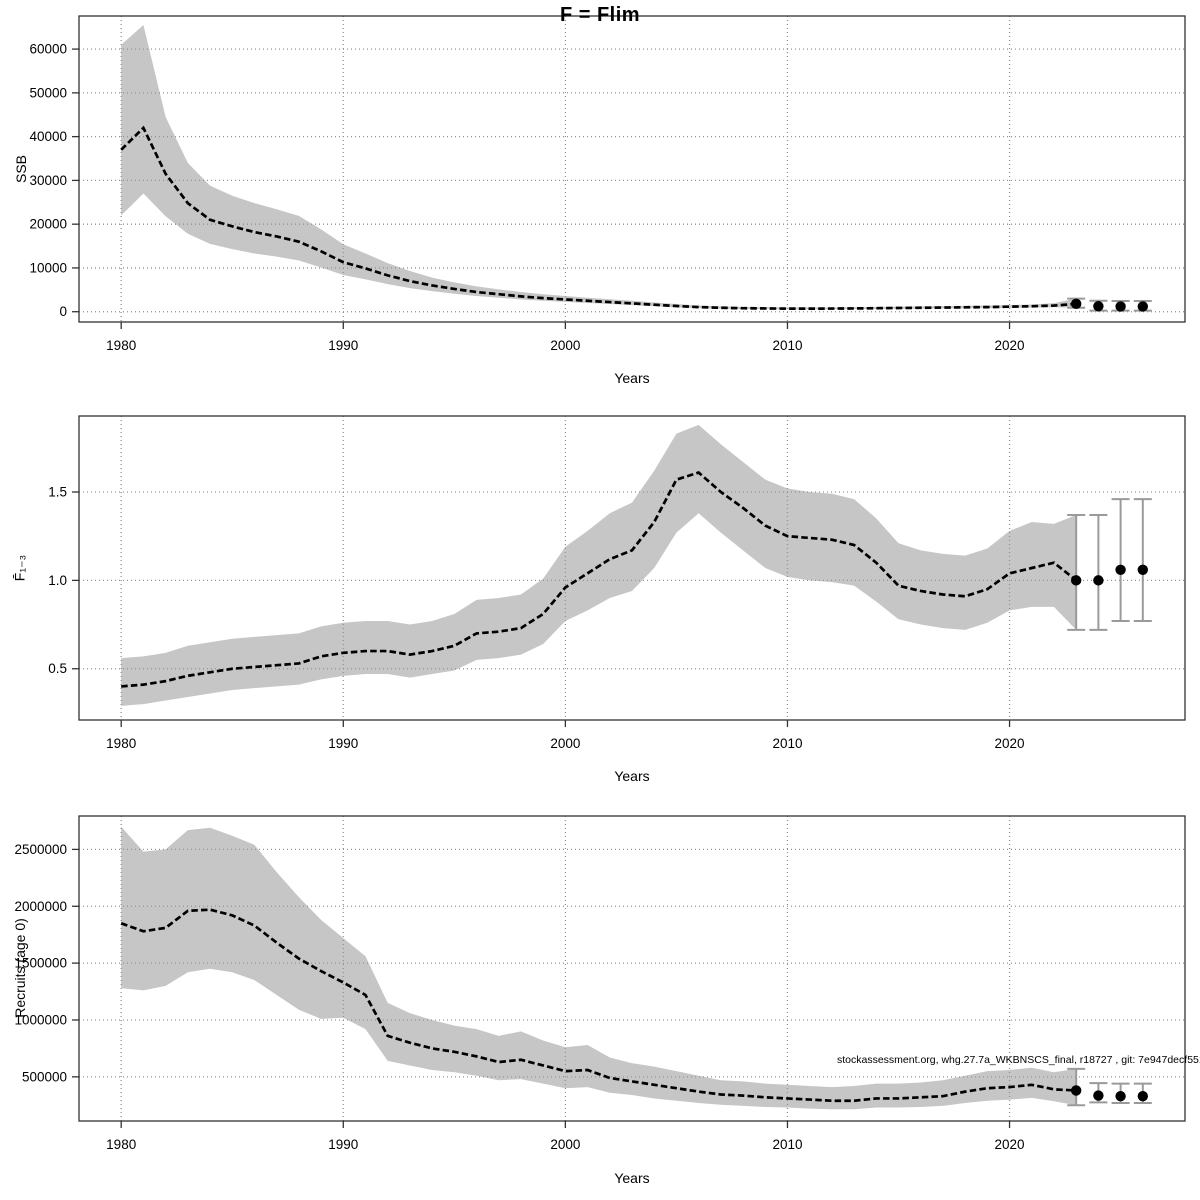  Describe the element at coordinates (57, 492) in the screenshot. I see `y-tick-label: 1.5` at that location.